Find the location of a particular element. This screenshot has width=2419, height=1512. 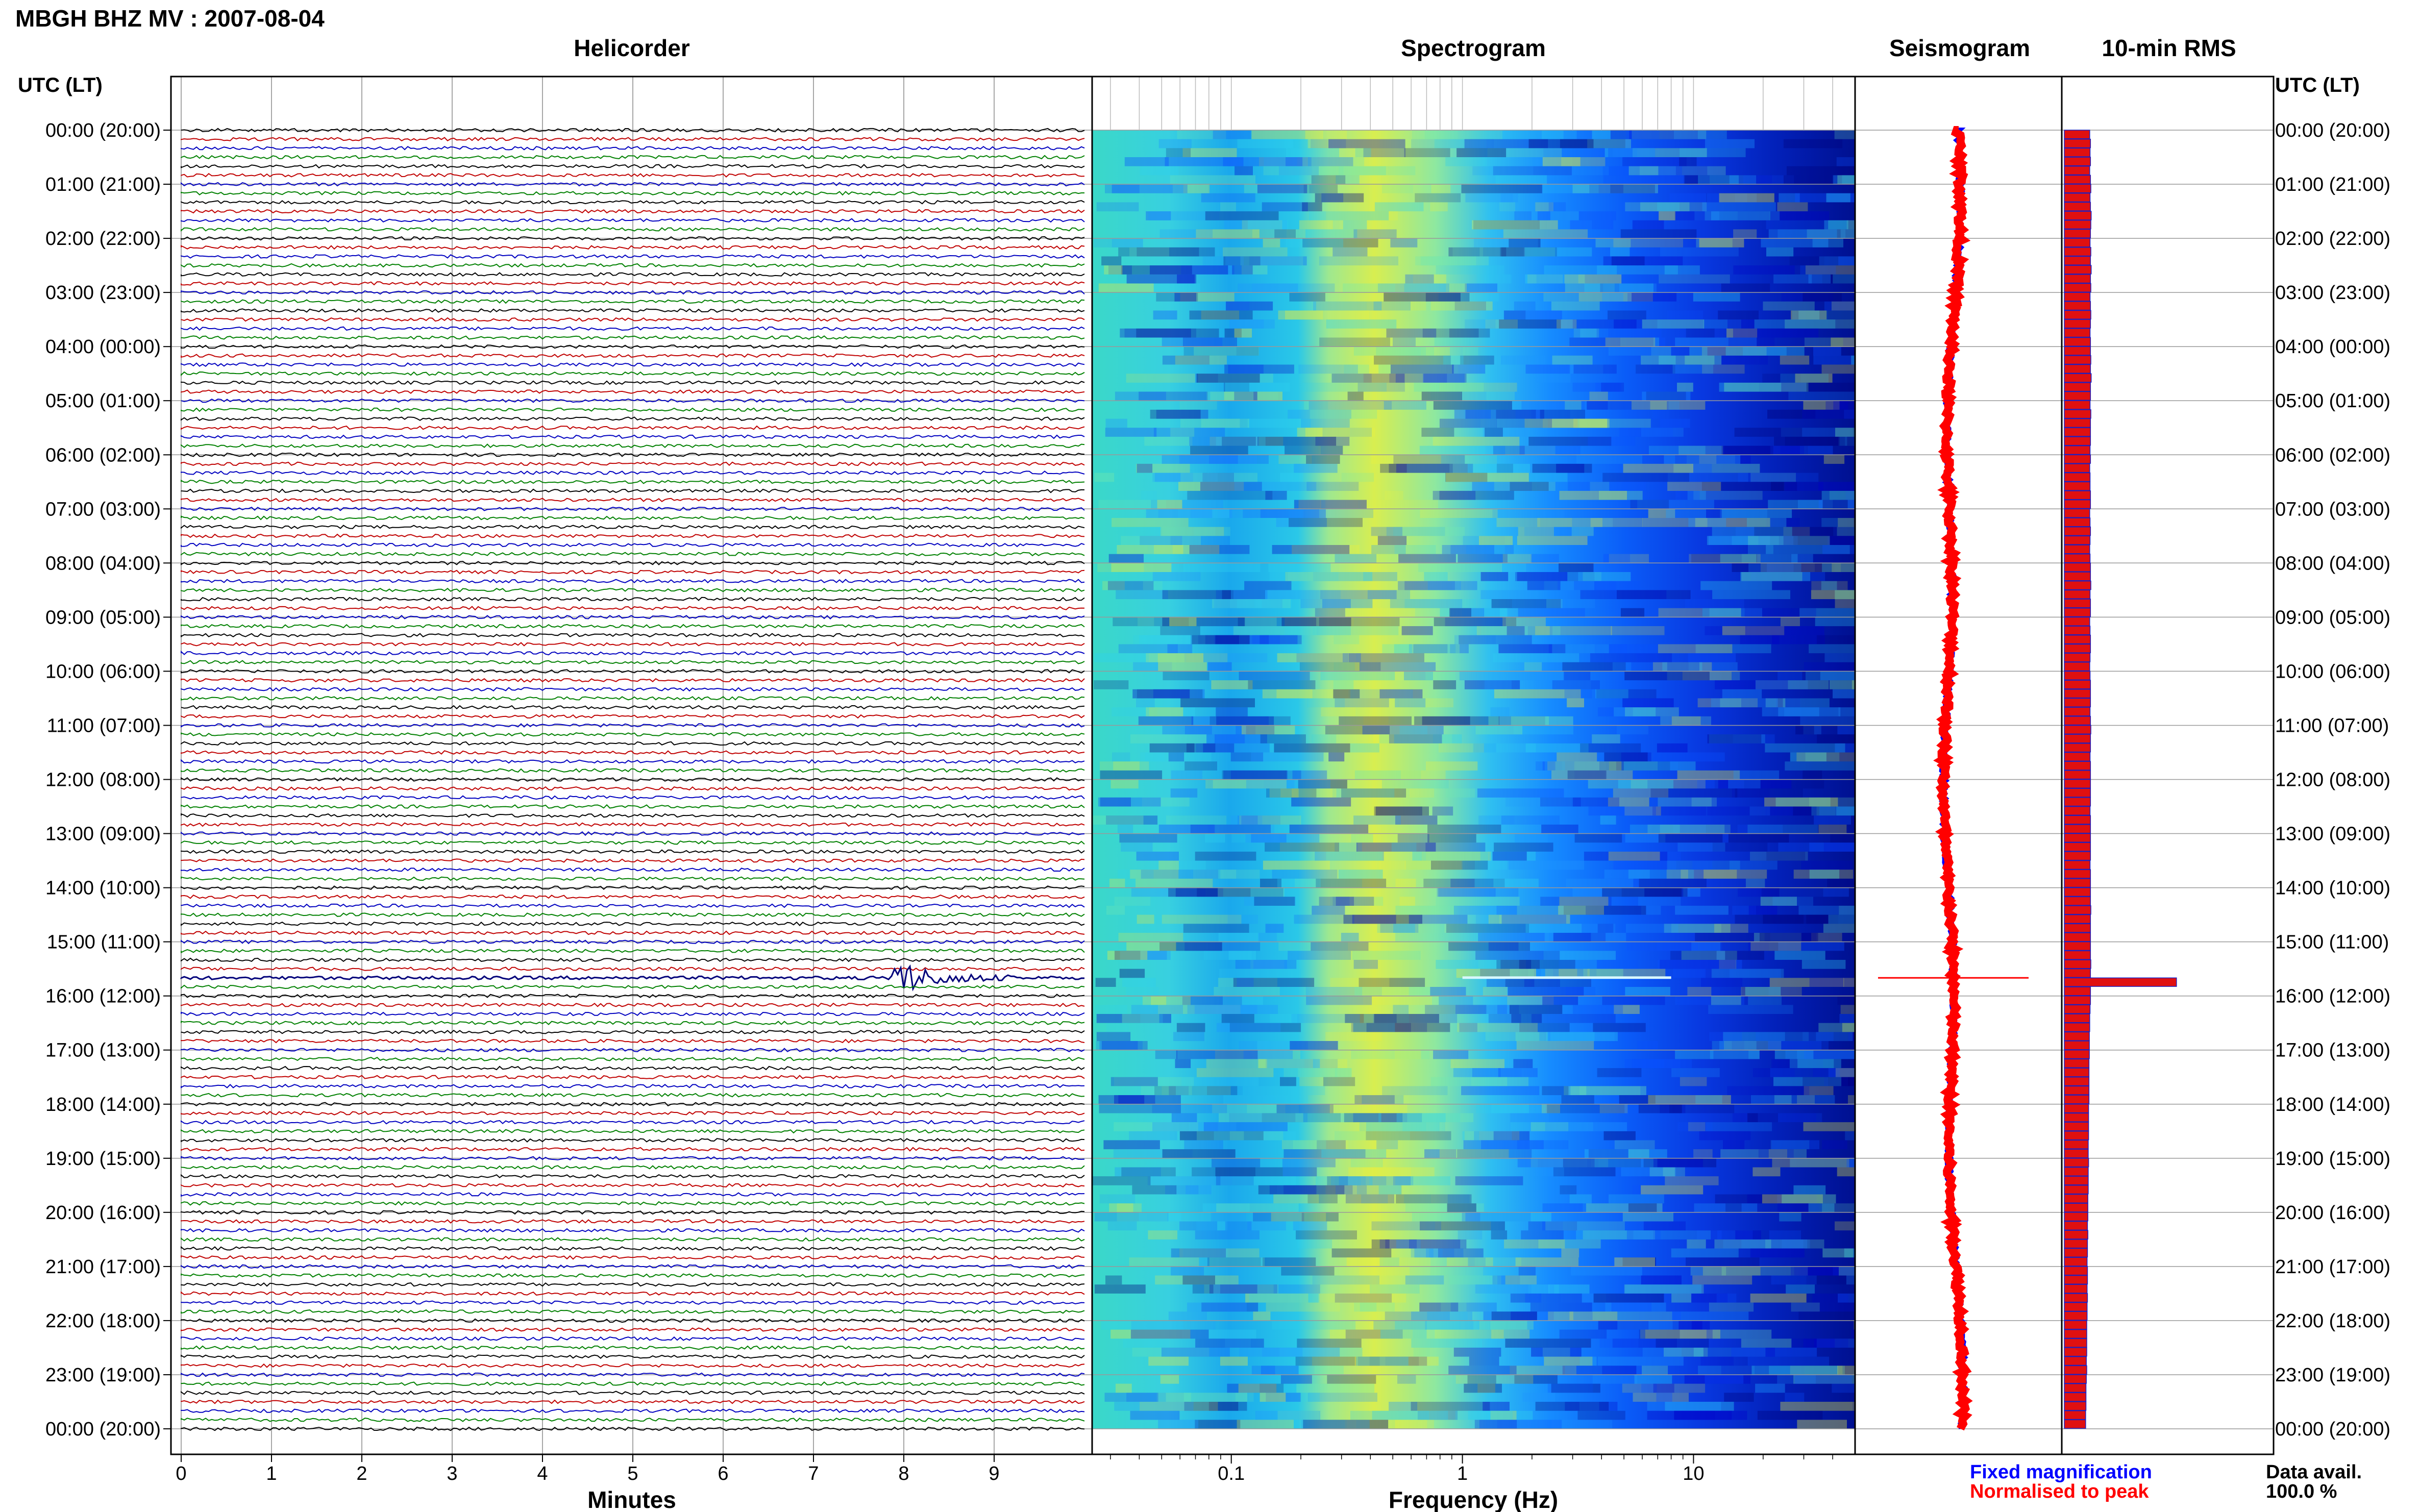

minute-tick-label: 2 is located at coordinates (361, 1473).